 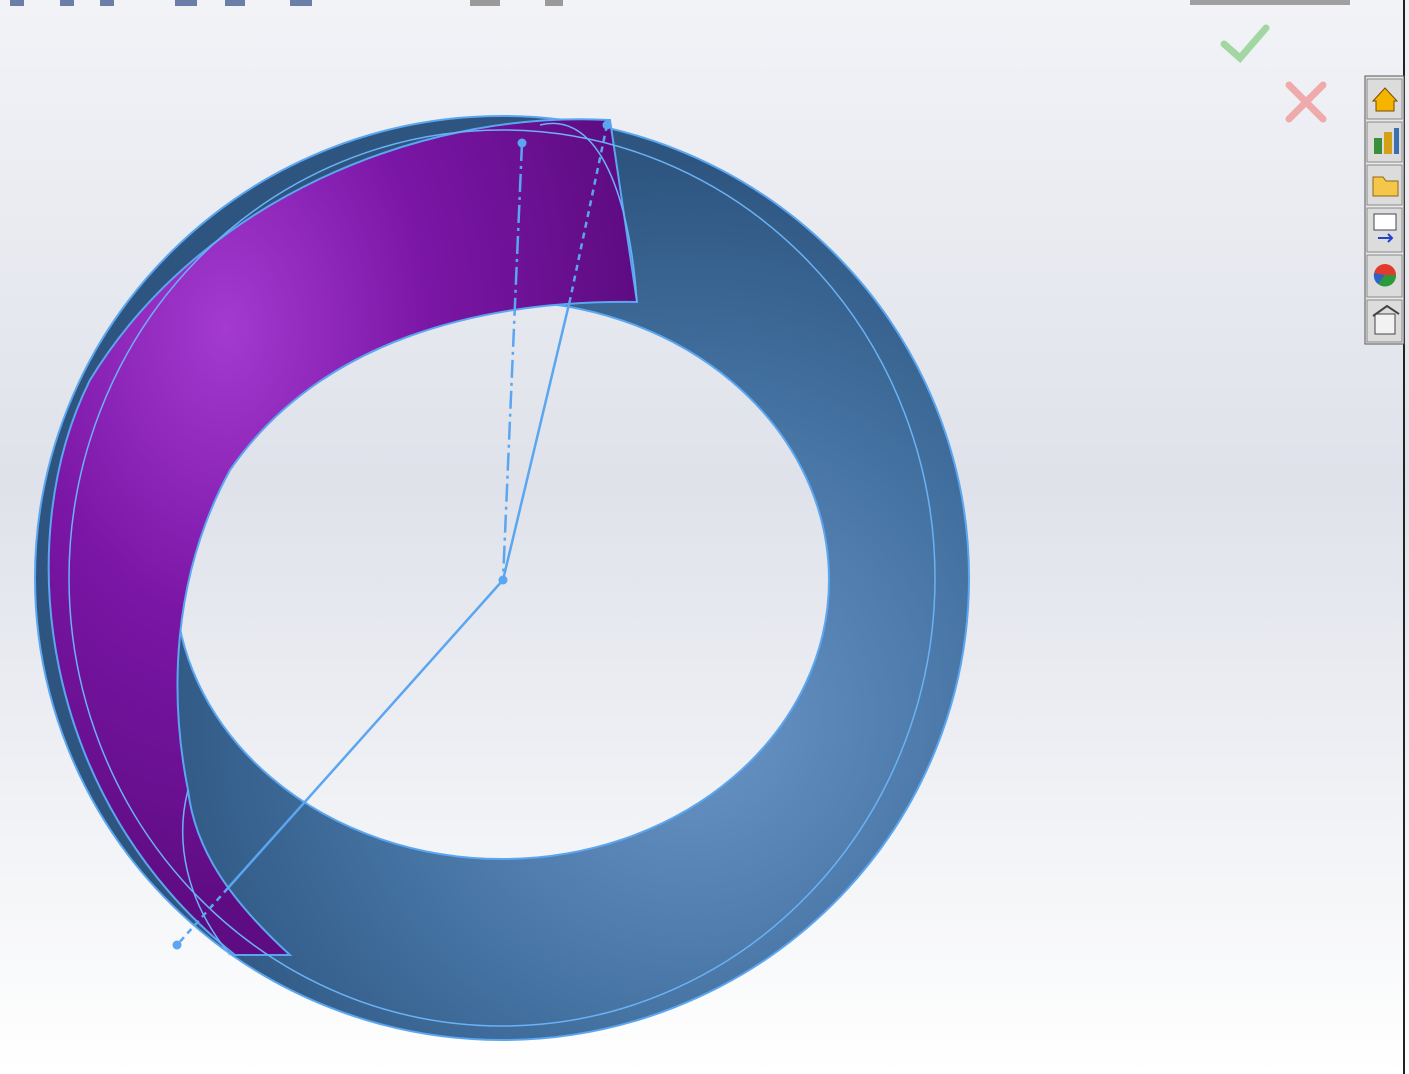 What do you see at coordinates (1384, 99) in the screenshot?
I see `tab-home` at bounding box center [1384, 99].